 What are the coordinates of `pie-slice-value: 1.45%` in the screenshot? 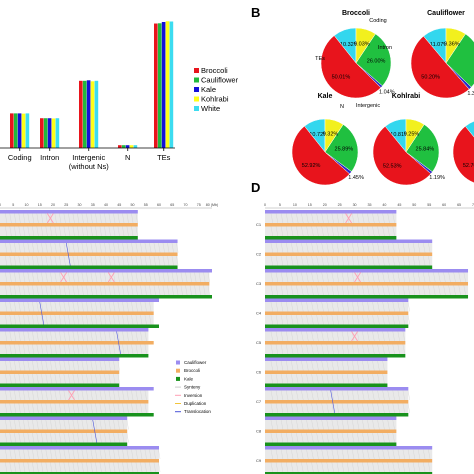 It's located at (356, 178).